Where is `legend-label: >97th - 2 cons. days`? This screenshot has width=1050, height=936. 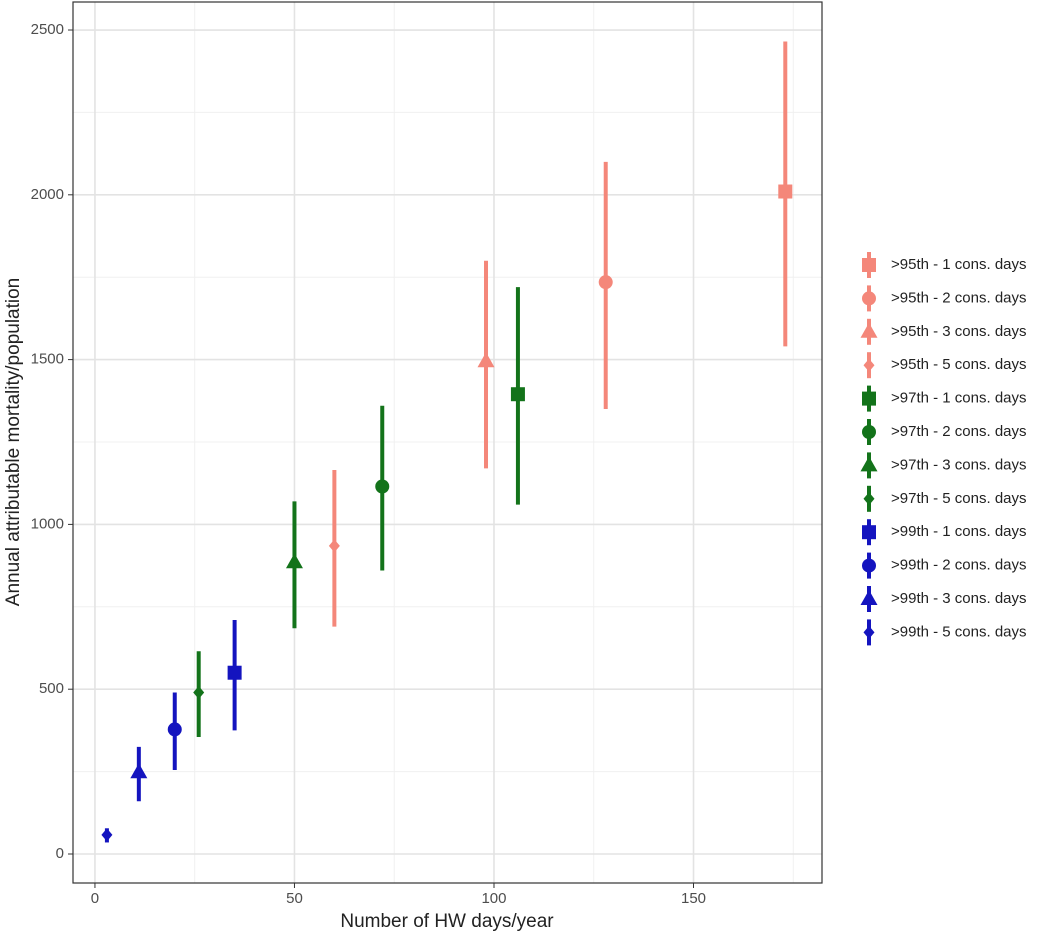 legend-label: >97th - 2 cons. days is located at coordinates (959, 431).